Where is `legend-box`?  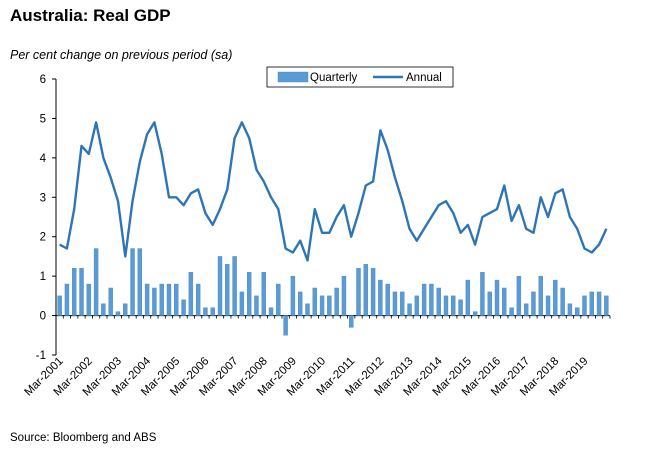
legend-box is located at coordinates (360, 77).